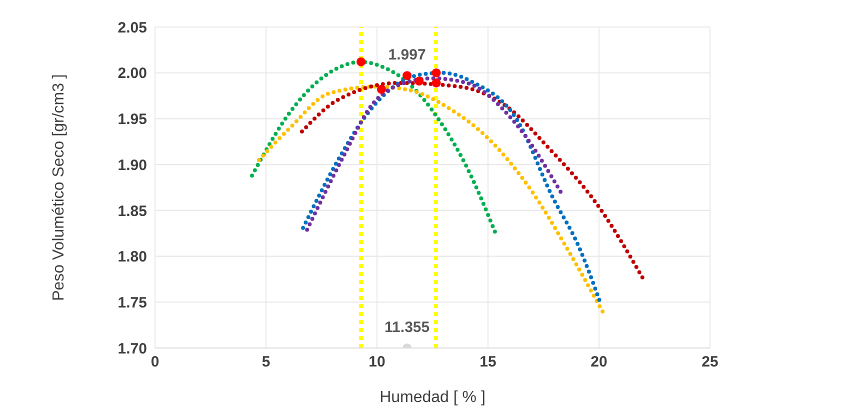 The height and width of the screenshot is (417, 843). Describe the element at coordinates (407, 55) in the screenshot. I see `annotation: 1.997` at that location.